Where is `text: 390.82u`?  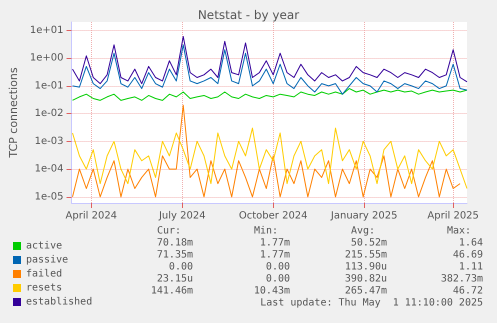 text: 390.82u is located at coordinates (366, 279).